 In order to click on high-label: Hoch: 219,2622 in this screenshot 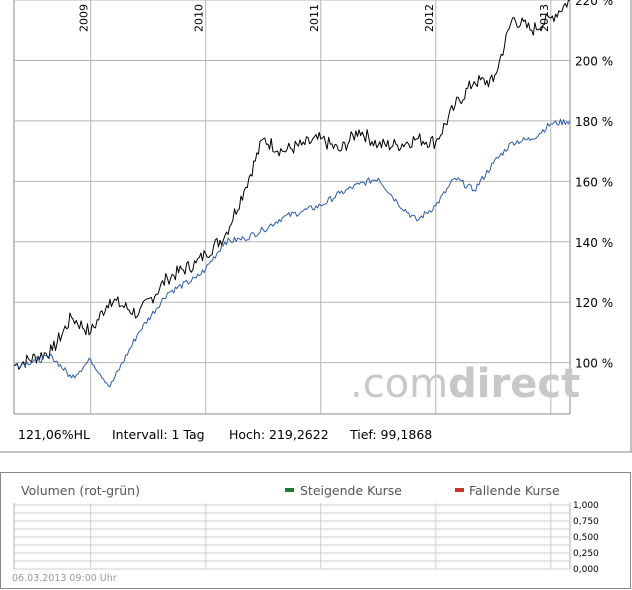, I will do `click(279, 434)`.